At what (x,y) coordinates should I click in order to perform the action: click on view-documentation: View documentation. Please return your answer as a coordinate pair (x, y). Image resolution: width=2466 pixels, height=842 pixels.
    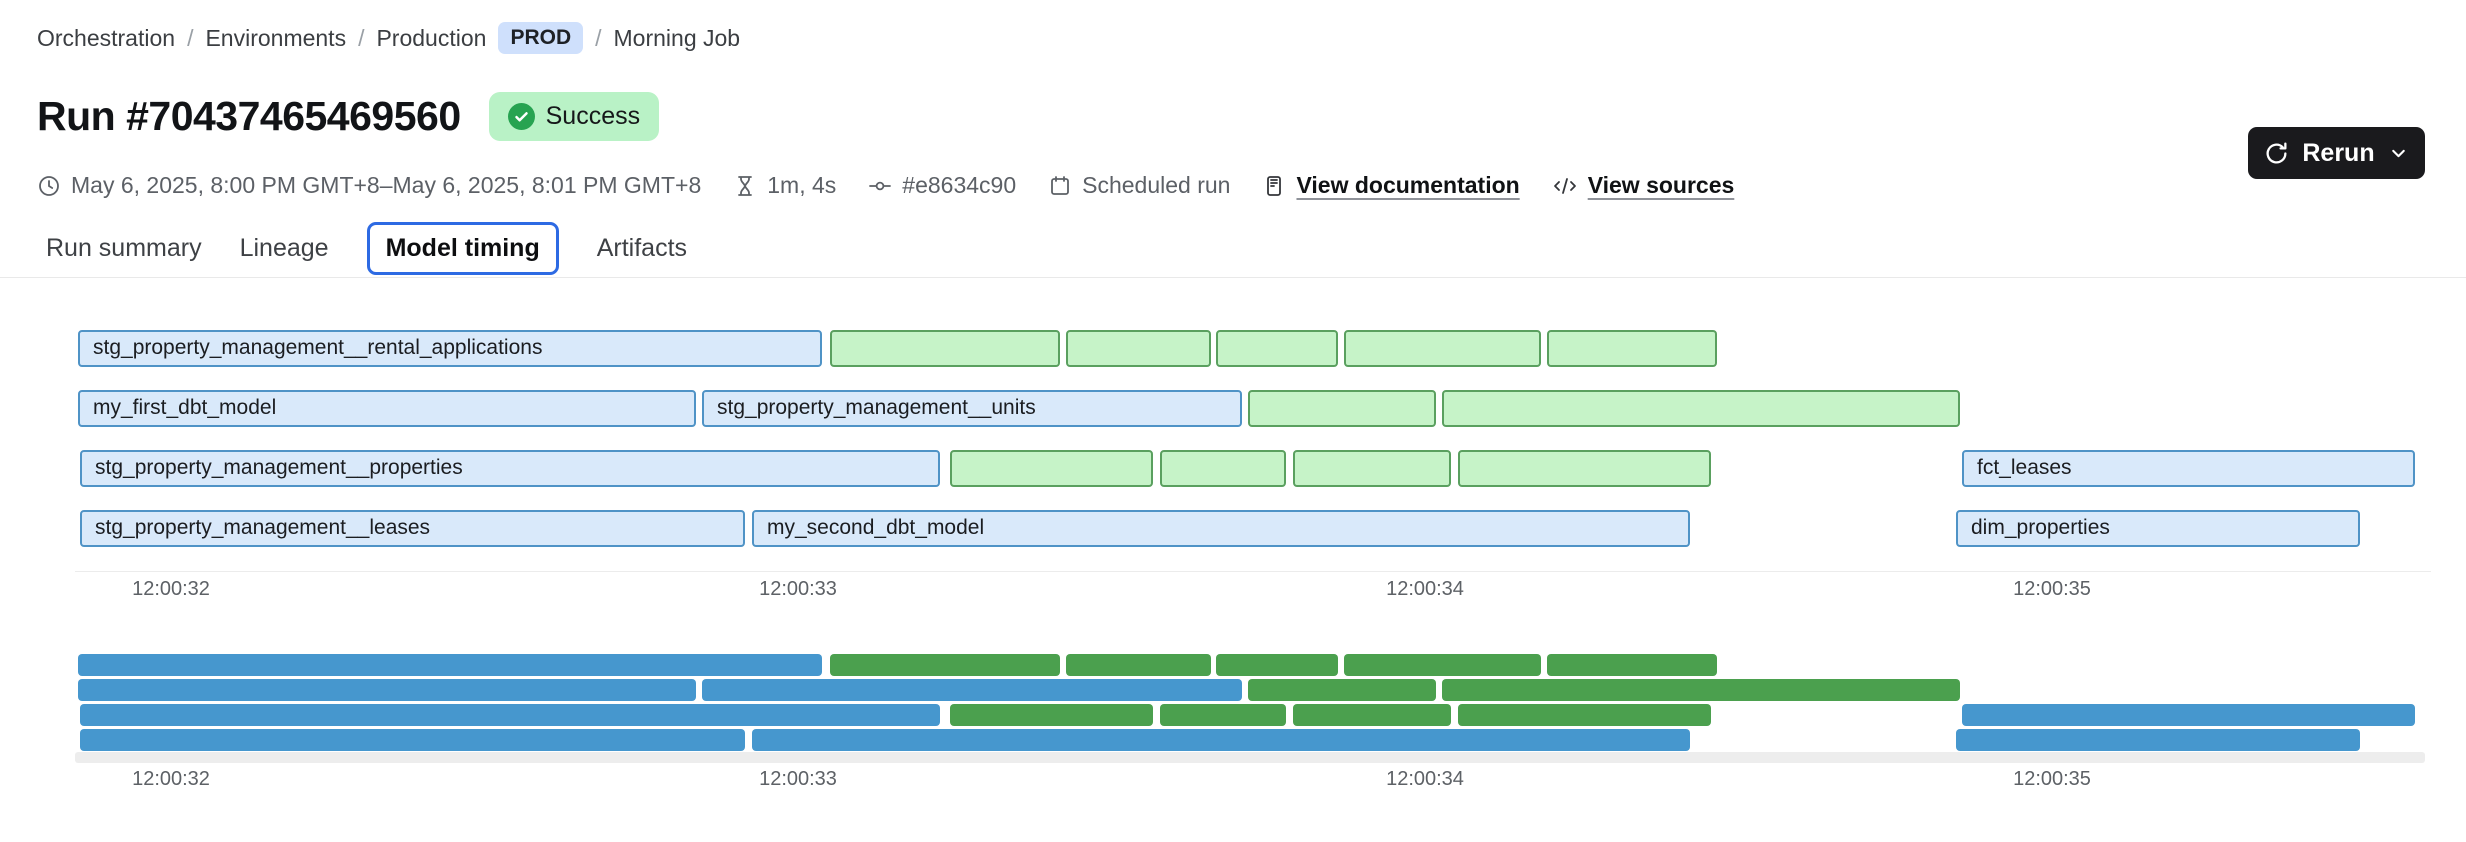
    Looking at the image, I should click on (1391, 185).